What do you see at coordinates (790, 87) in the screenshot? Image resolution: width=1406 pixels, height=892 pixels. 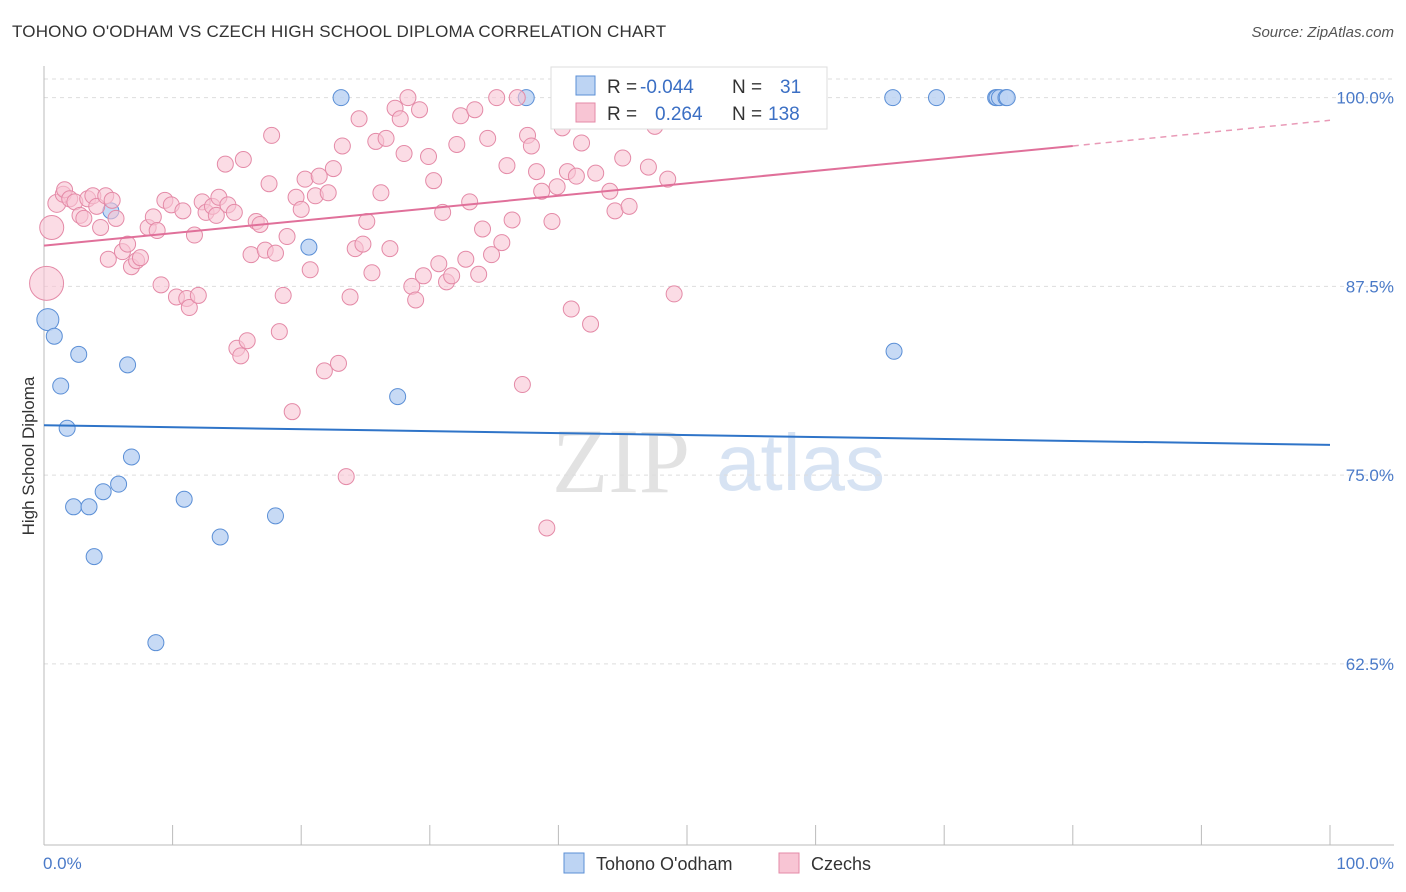 I see `legend-n-value-1: 31` at bounding box center [790, 87].